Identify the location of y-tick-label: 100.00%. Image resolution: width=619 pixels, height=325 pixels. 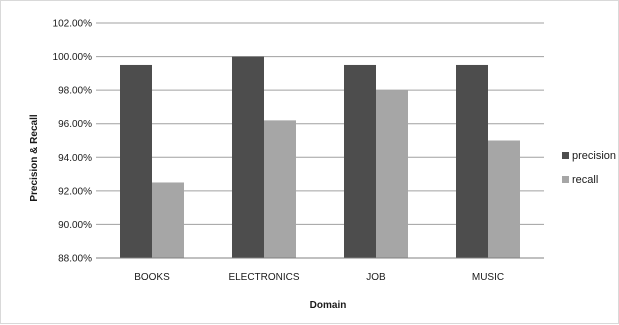
(73, 57).